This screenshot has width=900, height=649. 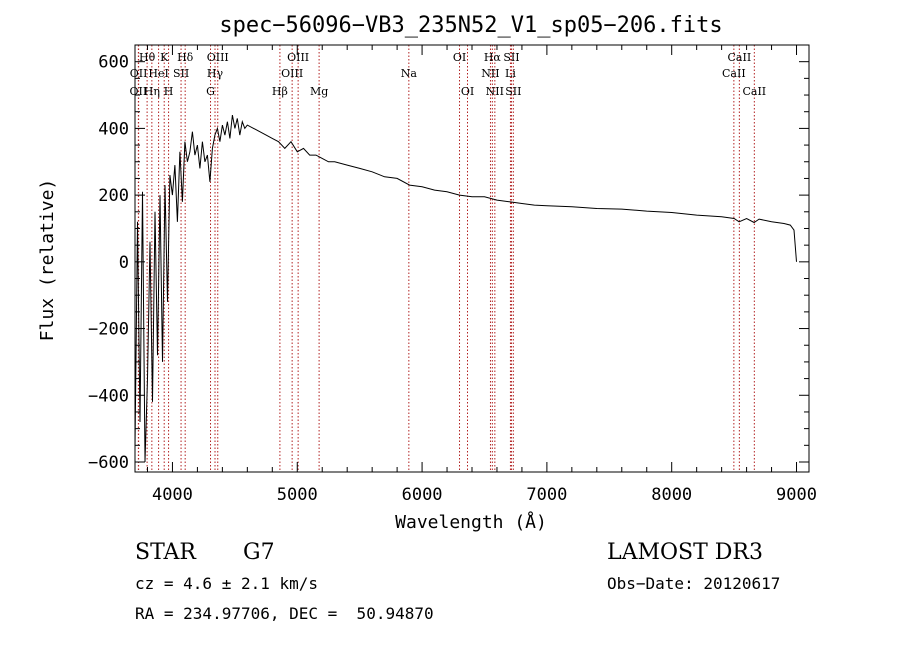 I want to click on line-label: H, so click(x=169, y=91).